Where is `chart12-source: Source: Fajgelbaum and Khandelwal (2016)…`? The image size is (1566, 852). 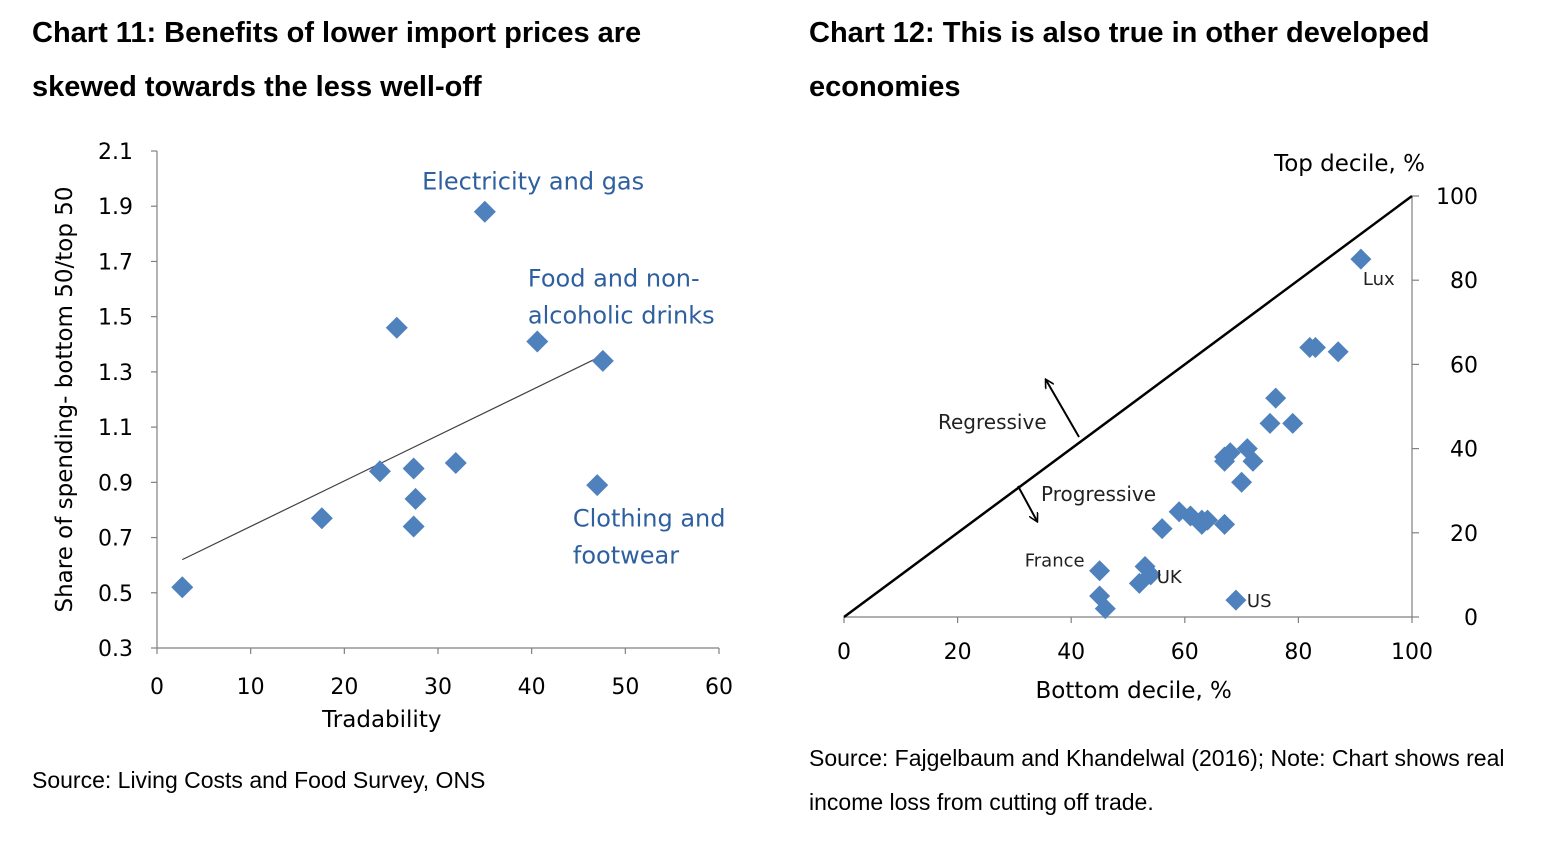 chart12-source: Source: Fajgelbaum and Khandelwal (2016)… is located at coordinates (1157, 780).